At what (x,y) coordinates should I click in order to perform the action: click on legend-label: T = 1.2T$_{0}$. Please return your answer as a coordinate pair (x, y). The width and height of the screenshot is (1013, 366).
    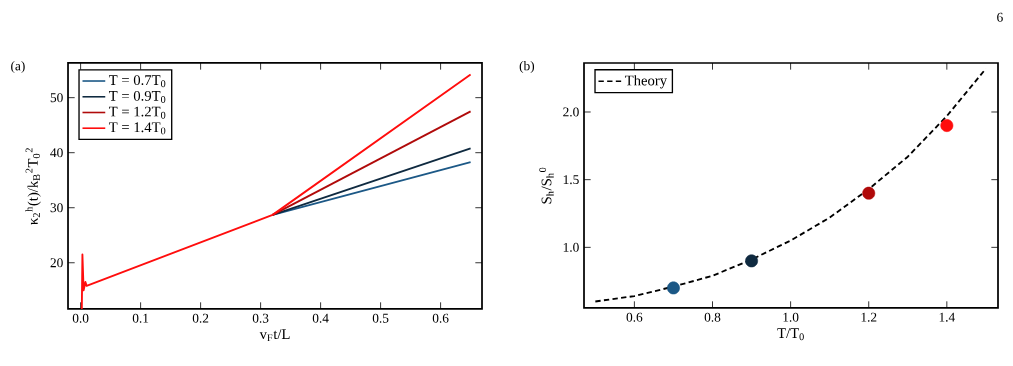
    Looking at the image, I should click on (137, 112).